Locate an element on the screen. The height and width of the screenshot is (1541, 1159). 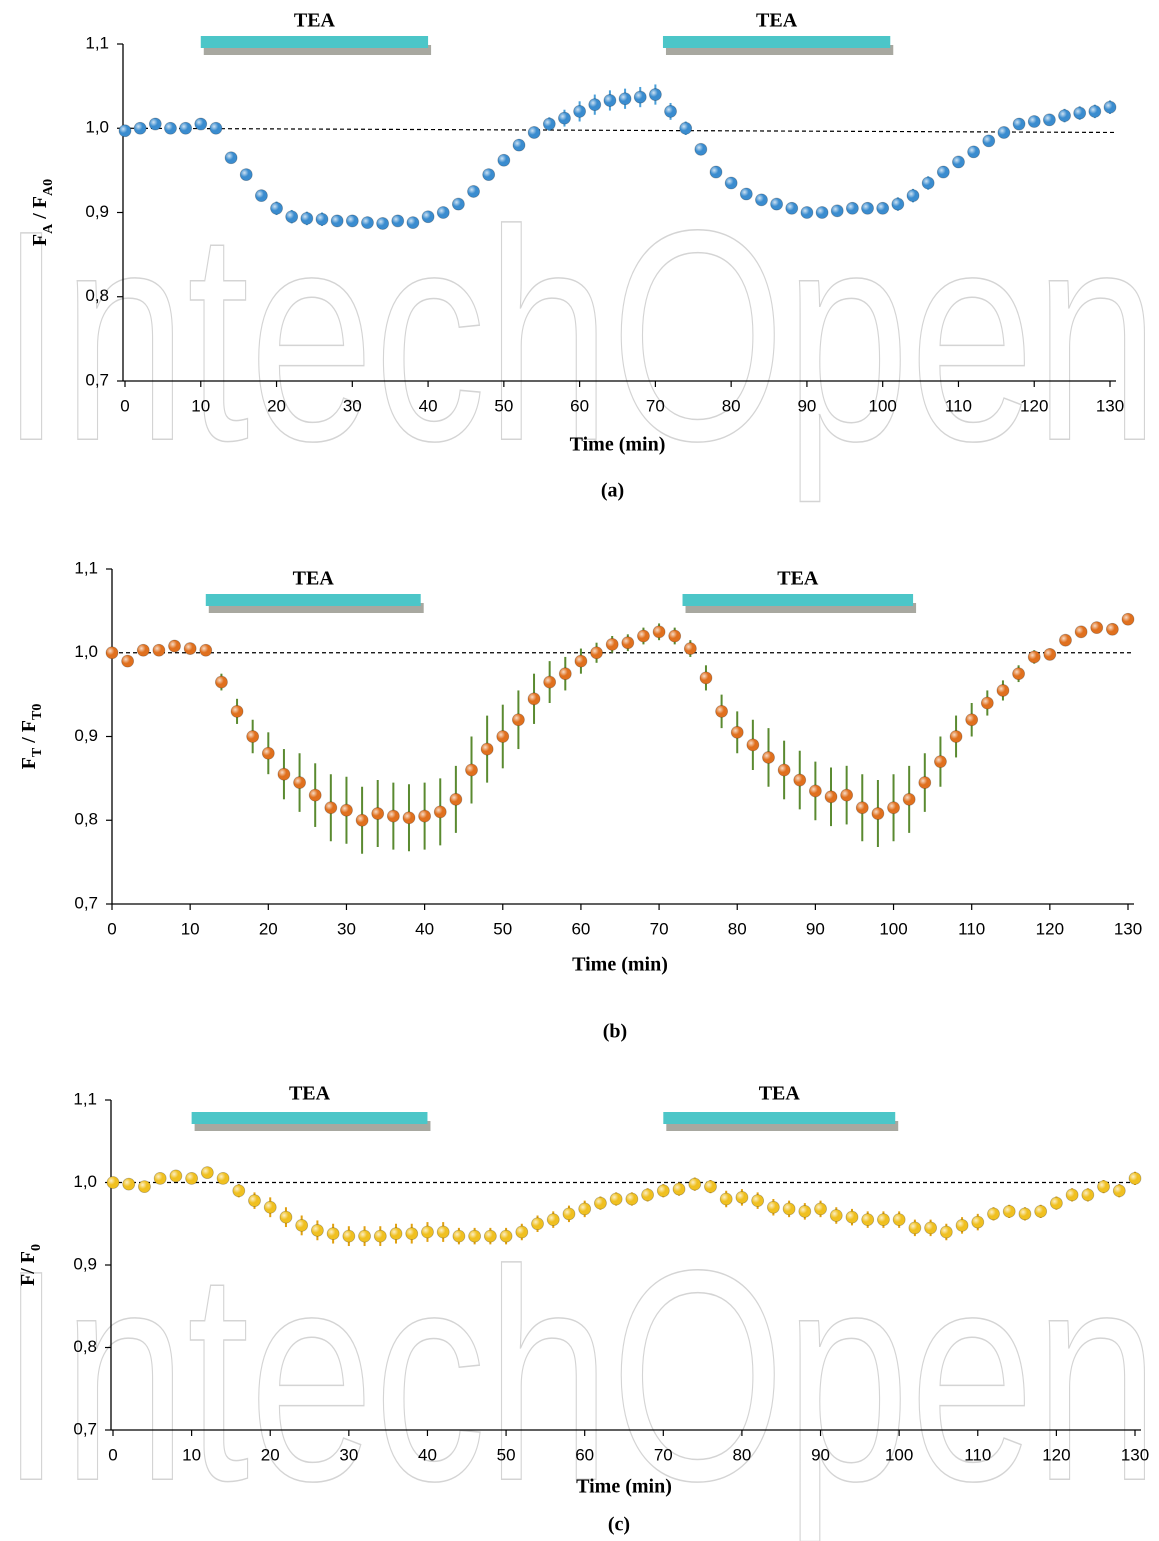
y-label-part: A0 is located at coordinates (48, 187).